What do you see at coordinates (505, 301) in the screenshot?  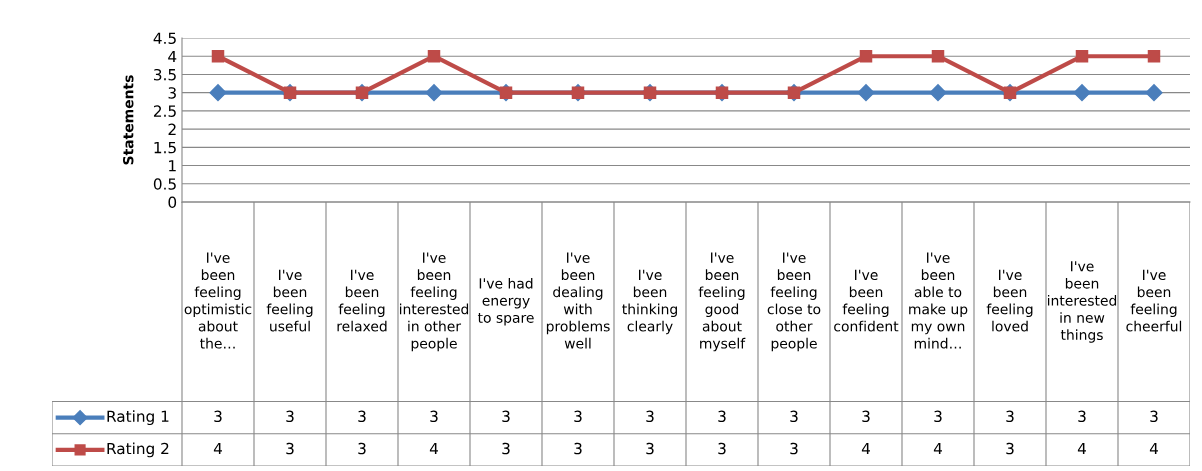 I see `x-tick-label: I've had energy to spare` at bounding box center [505, 301].